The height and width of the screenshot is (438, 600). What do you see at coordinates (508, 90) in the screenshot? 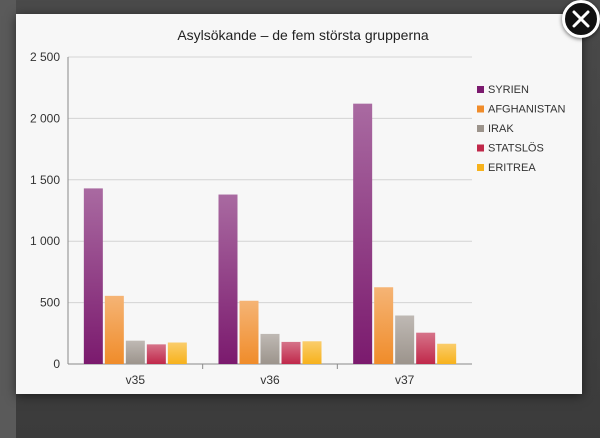
I see `legend-label: SYRIEN` at bounding box center [508, 90].